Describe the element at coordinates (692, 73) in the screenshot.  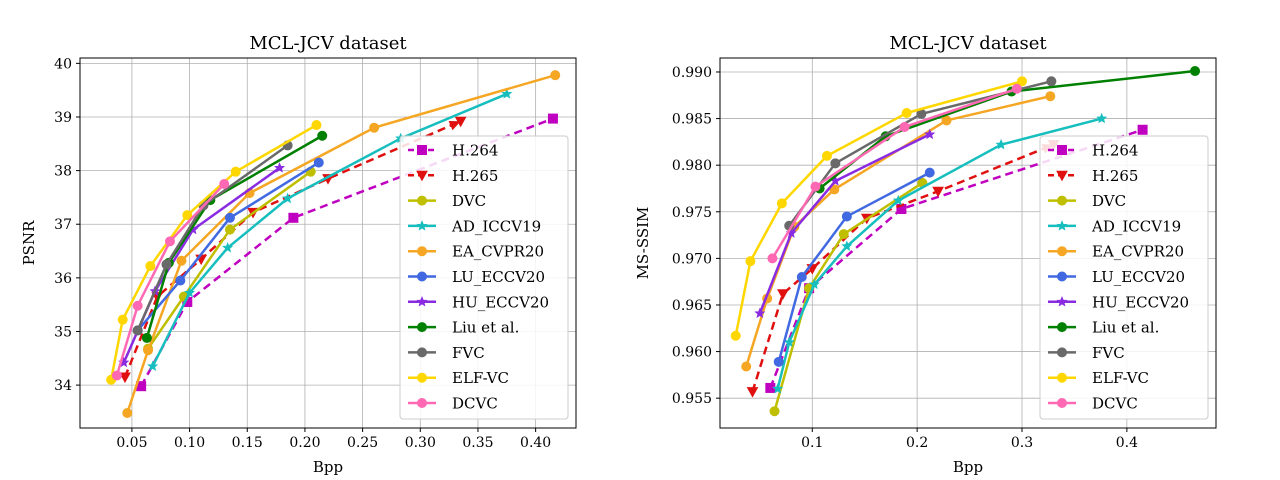
I see `chart-2-y-tick-label: 0.990` at that location.